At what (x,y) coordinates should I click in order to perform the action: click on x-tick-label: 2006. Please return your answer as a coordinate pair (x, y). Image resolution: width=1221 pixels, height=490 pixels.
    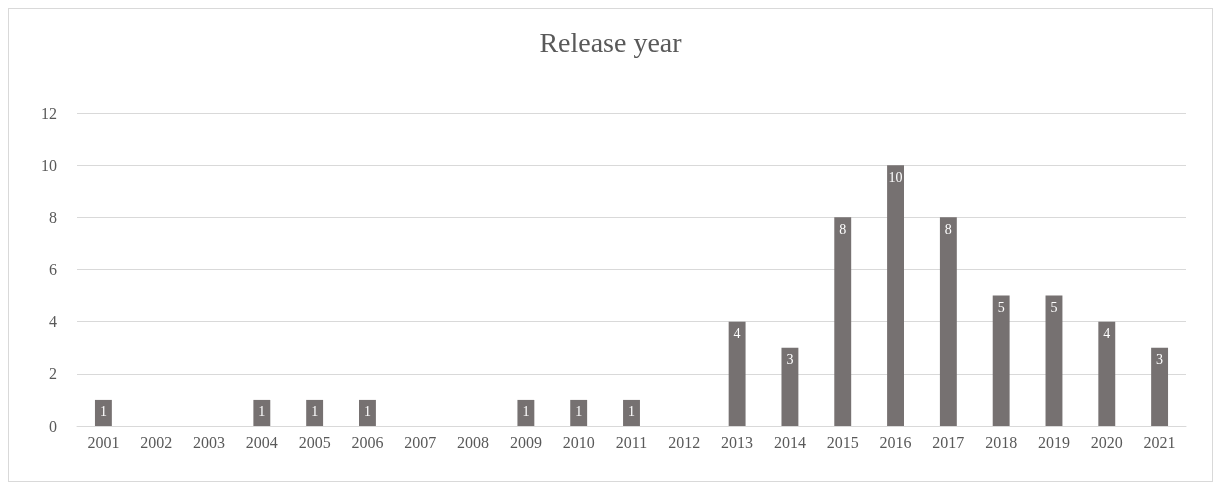
    Looking at the image, I should click on (367, 442).